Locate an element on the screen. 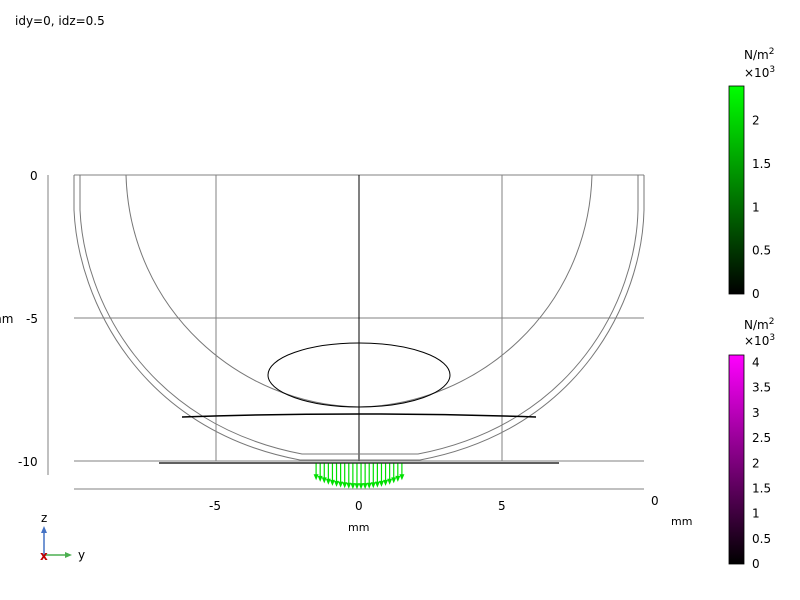 Image resolution: width=800 pixels, height=600 pixels. x-tick-label: -5 is located at coordinates (215, 506).